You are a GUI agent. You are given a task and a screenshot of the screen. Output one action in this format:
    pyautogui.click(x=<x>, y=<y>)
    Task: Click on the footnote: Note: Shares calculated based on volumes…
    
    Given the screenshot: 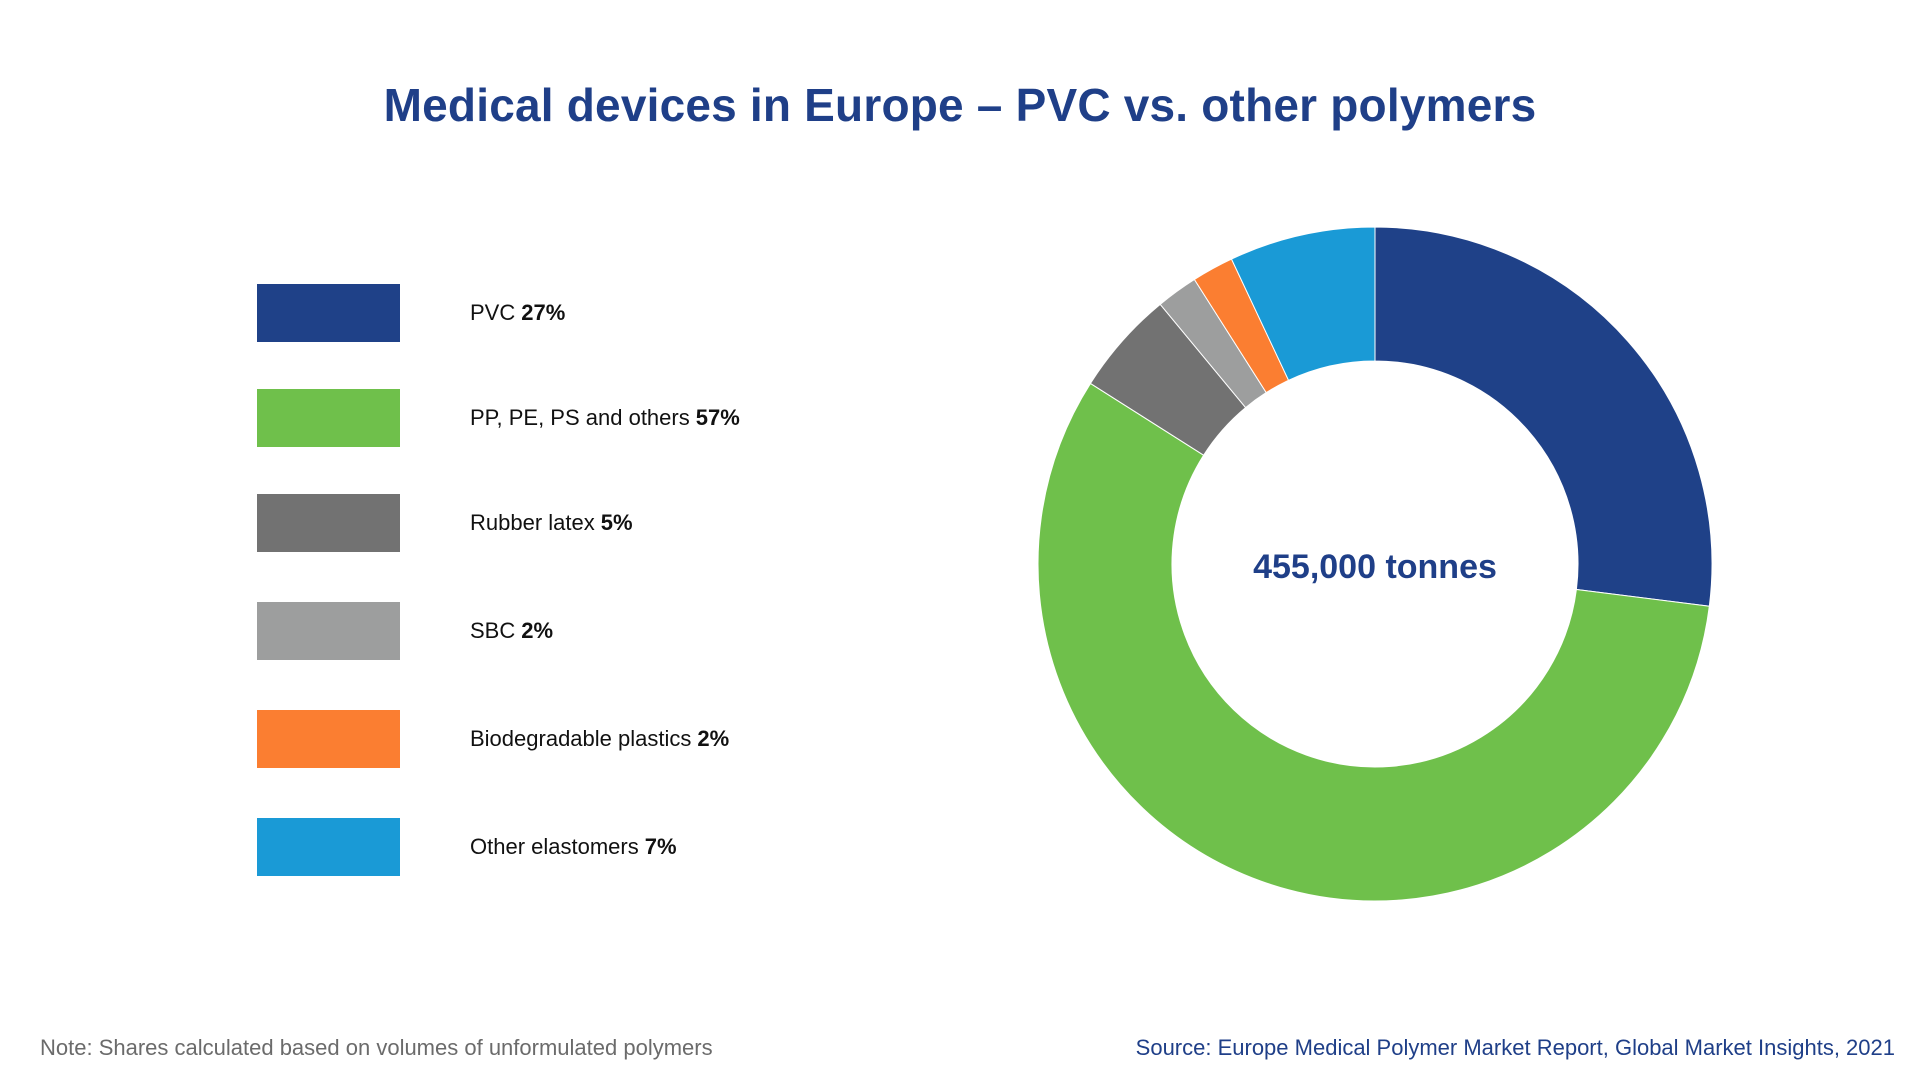 What is the action you would take?
    pyautogui.click(x=376, y=1047)
    